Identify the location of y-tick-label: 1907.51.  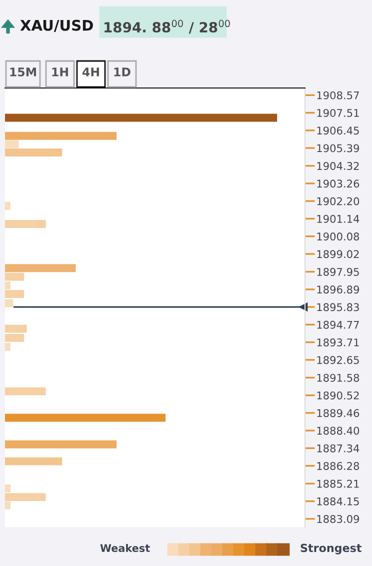
(338, 112).